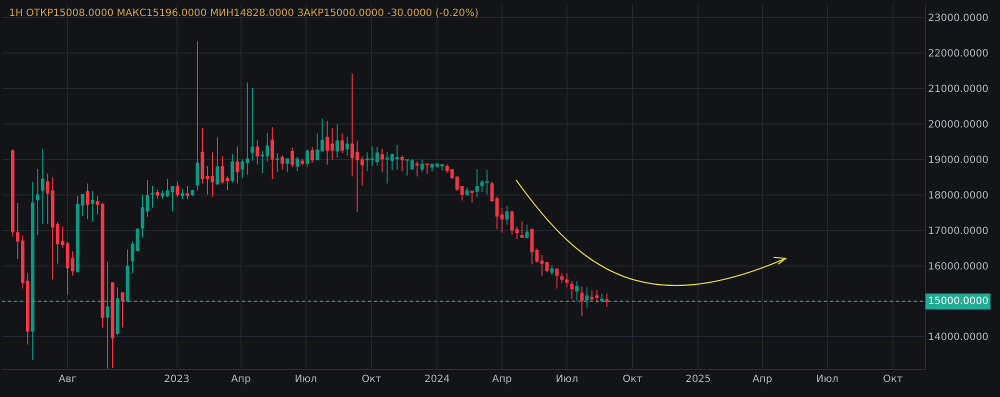 Image resolution: width=1000 pixels, height=397 pixels. I want to click on x-tick-label: 2023, so click(177, 379).